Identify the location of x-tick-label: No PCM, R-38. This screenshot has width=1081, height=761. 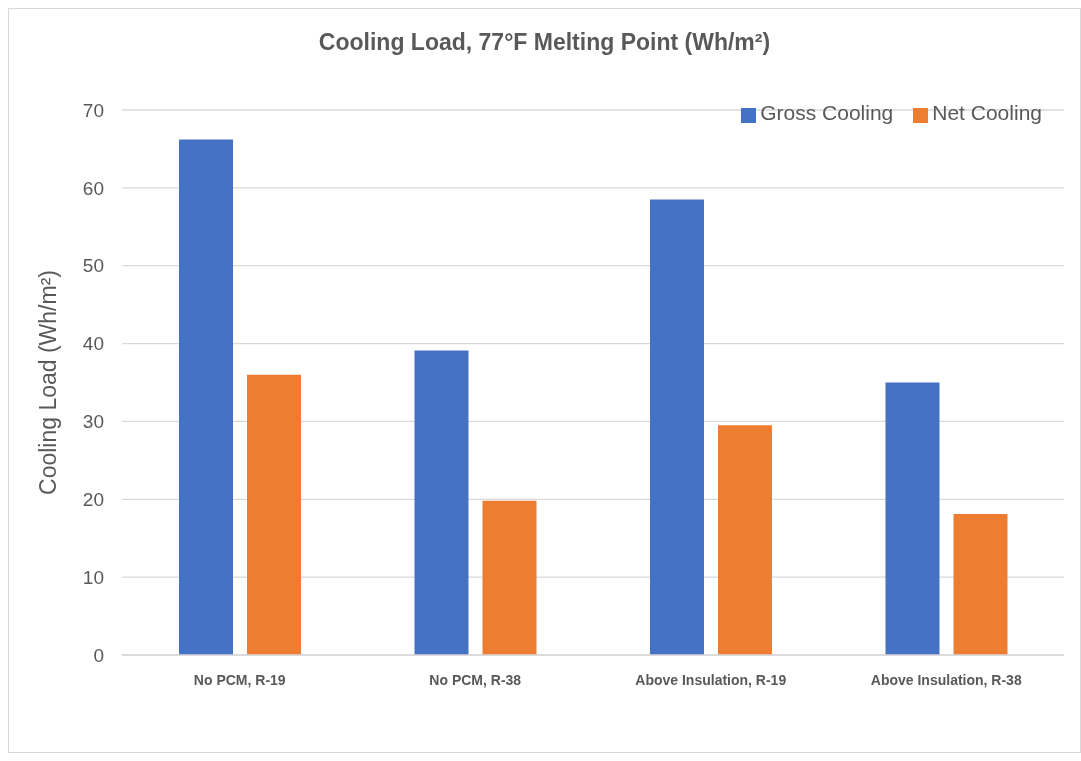
(475, 679).